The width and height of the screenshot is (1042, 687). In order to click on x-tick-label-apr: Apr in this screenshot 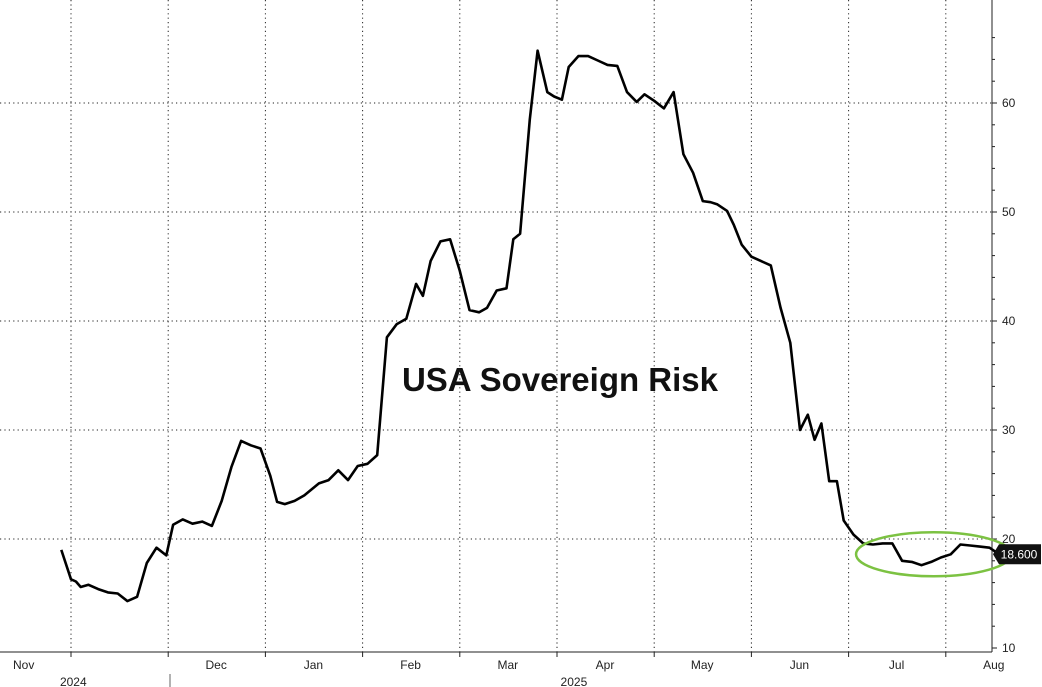, I will do `click(605, 665)`.